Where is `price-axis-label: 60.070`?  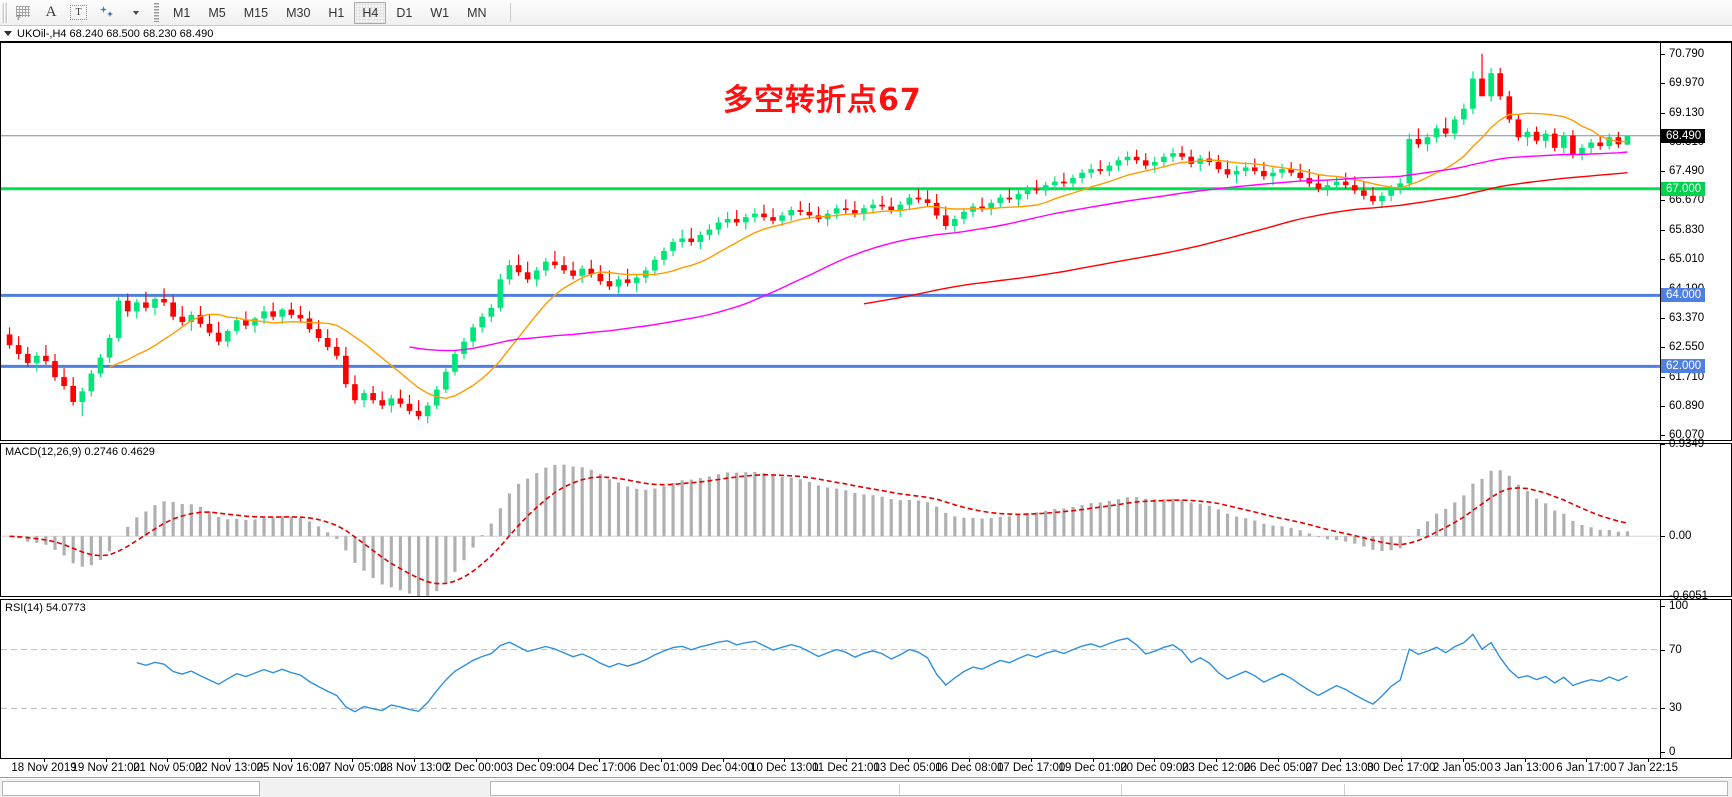 price-axis-label: 60.070 is located at coordinates (1687, 435).